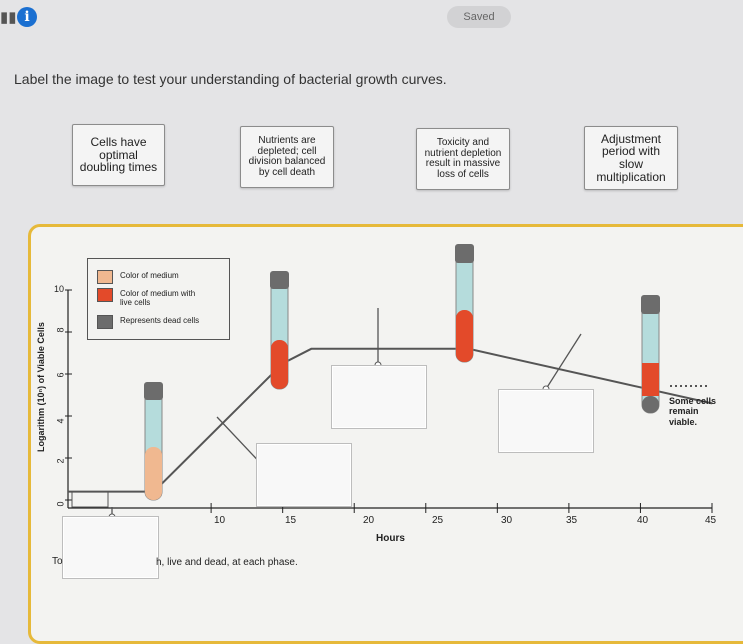 The height and width of the screenshot is (644, 743). What do you see at coordinates (507, 520) in the screenshot?
I see `x-tick-30: 30` at bounding box center [507, 520].